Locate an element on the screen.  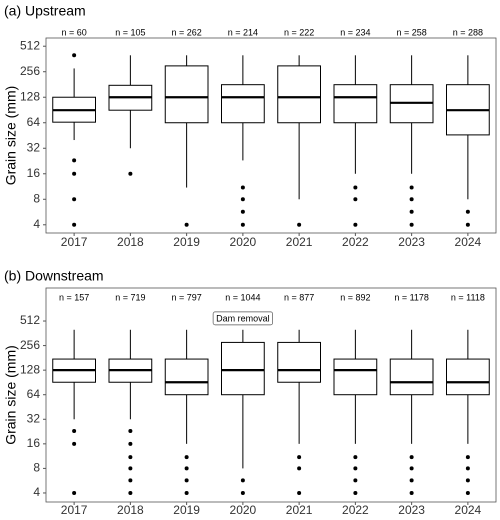
n-label: n = 157 is located at coordinates (74, 297).